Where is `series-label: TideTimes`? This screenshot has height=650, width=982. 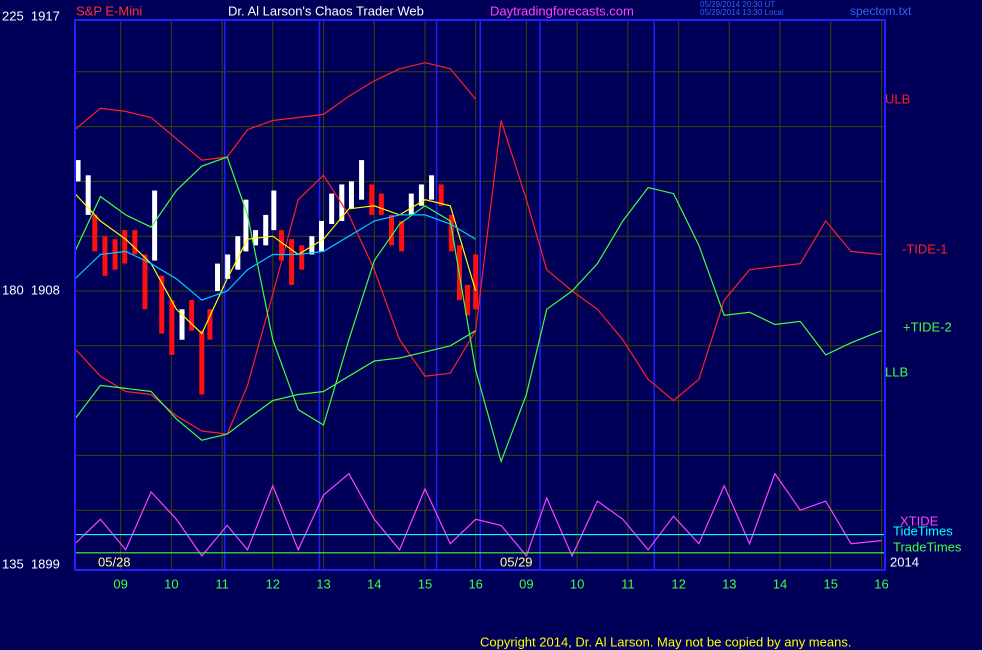 series-label: TideTimes is located at coordinates (923, 530).